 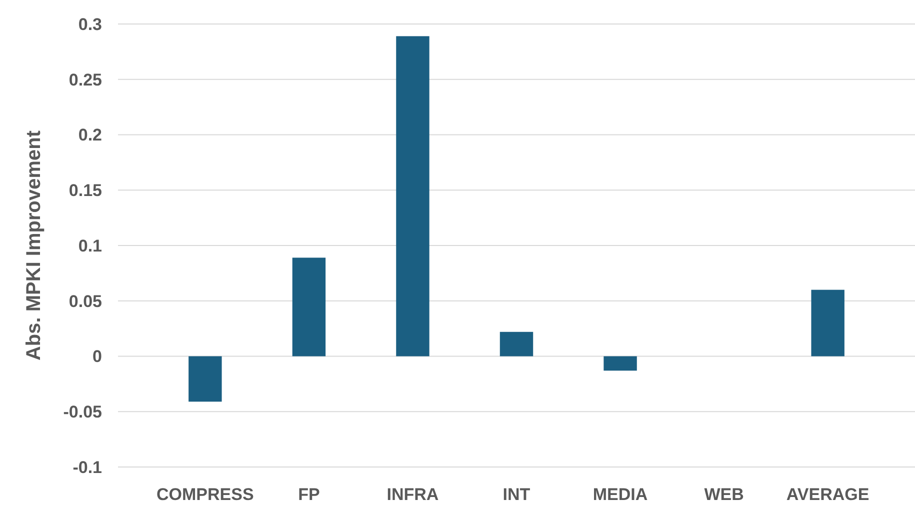 What do you see at coordinates (85, 301) in the screenshot?
I see `y-tick-label: 0.05` at bounding box center [85, 301].